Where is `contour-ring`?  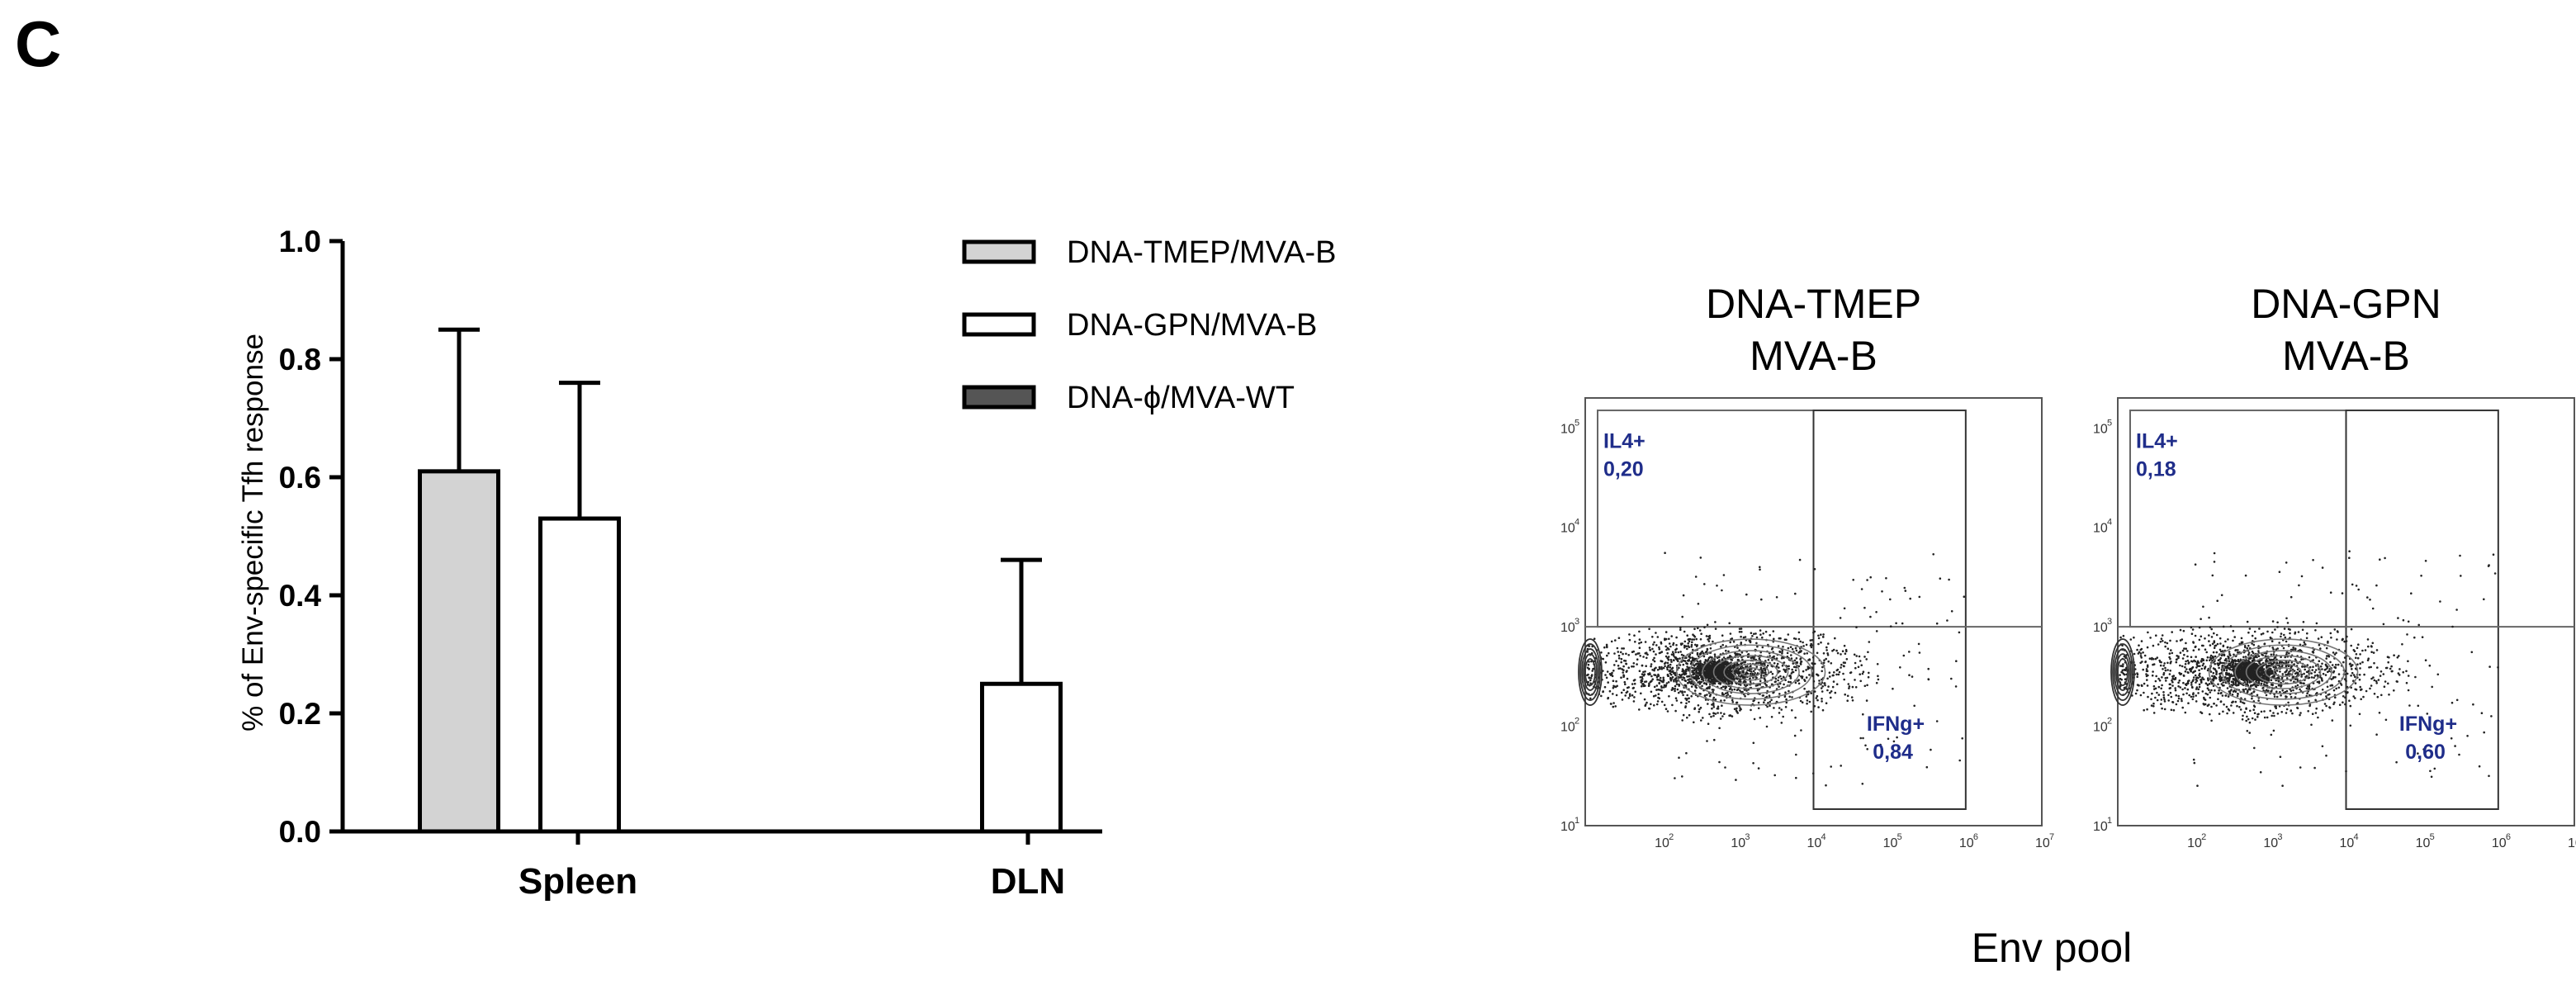
contour-ring is located at coordinates (1750, 672).